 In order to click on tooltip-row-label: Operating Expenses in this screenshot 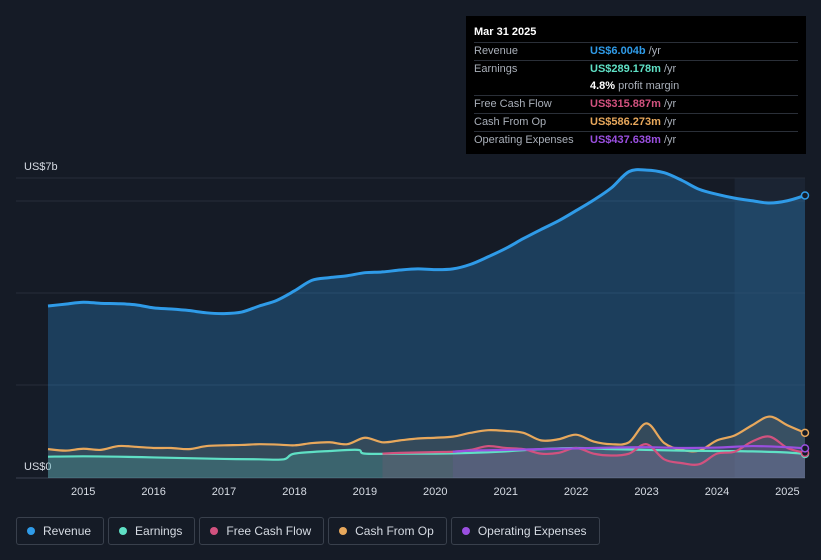, I will do `click(524, 140)`.